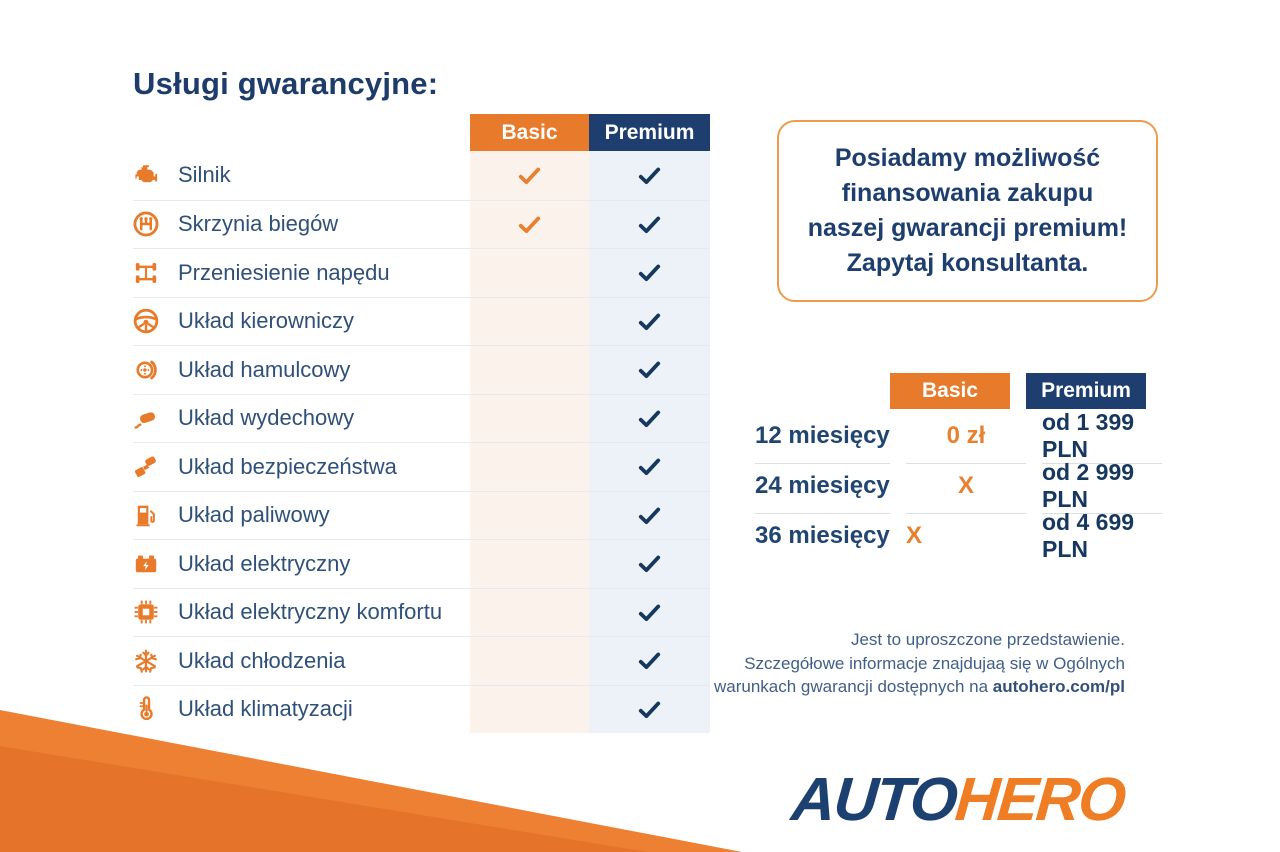 The width and height of the screenshot is (1280, 852). Describe the element at coordinates (155, 661) in the screenshot. I see `snowflake-icon` at that location.